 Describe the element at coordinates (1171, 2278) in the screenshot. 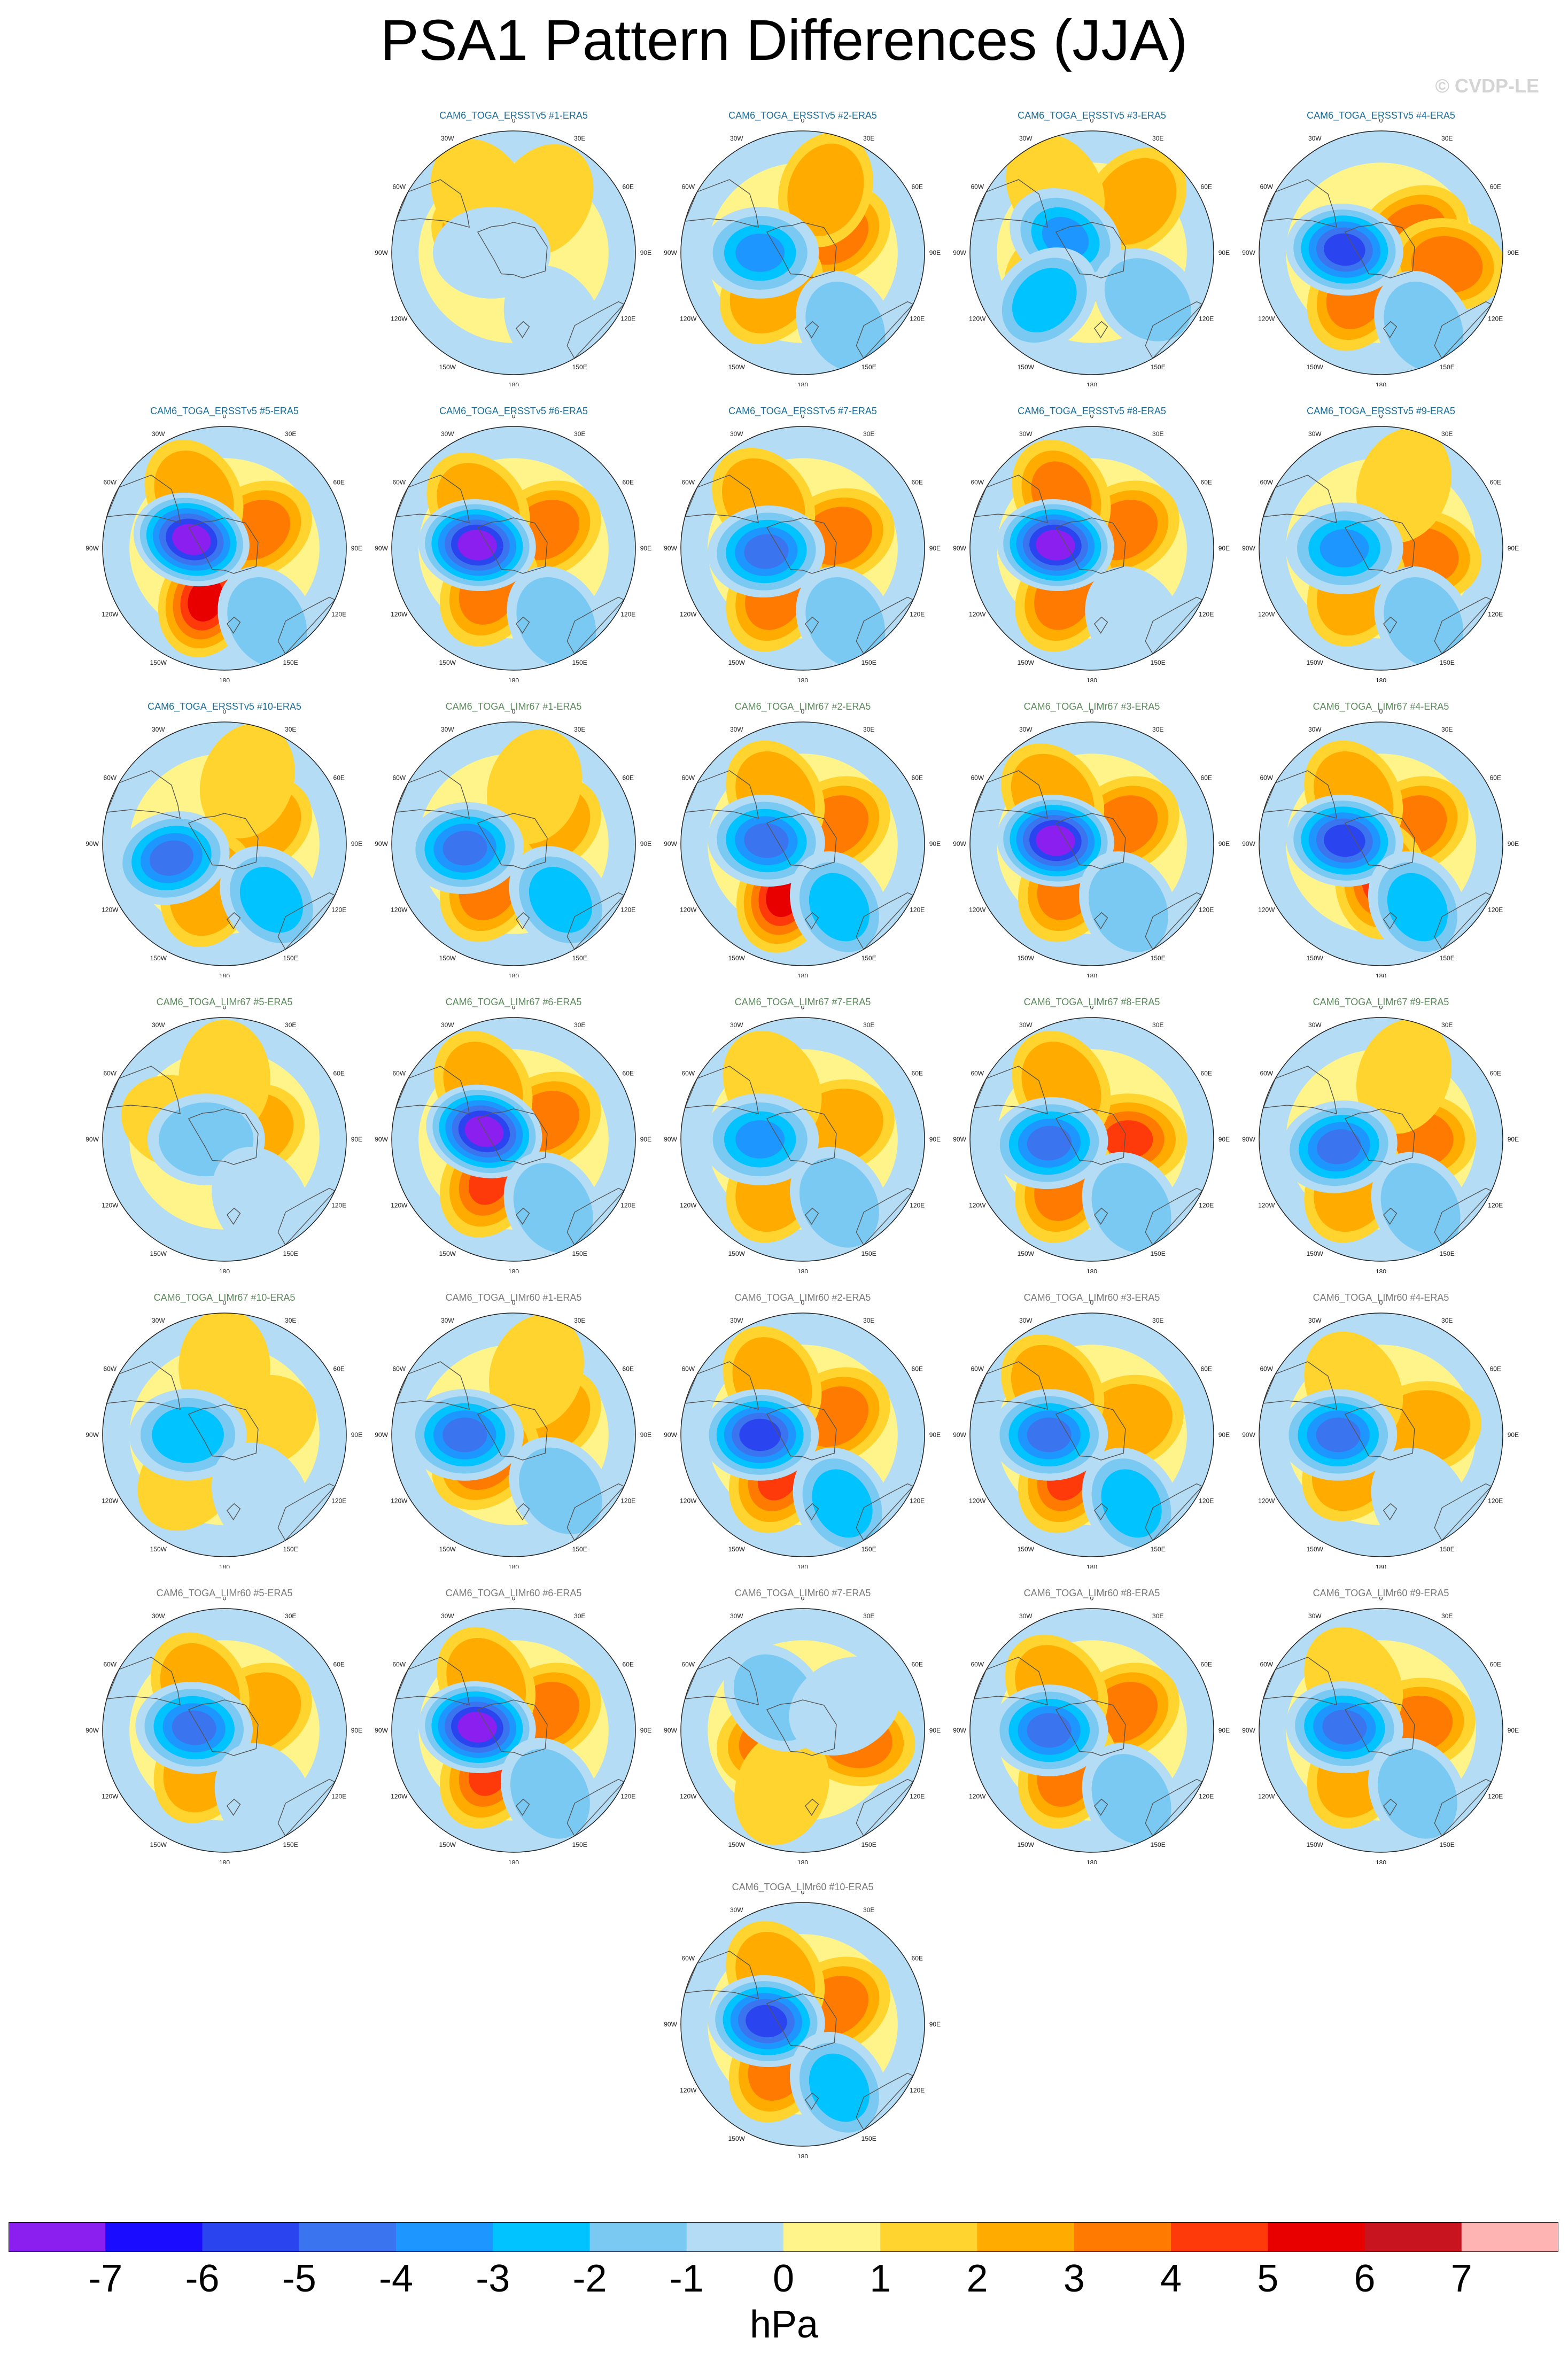

I see `colorbar-tick-label: 4` at that location.